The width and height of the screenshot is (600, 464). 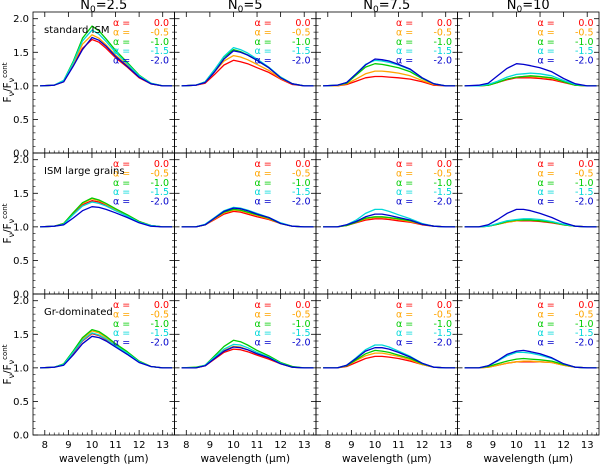 I want to click on panel-r0-c3: α = 0.0 α = -0.5 α = -1.0 α = -1.5 α = -2.0, so click(x=528, y=82).